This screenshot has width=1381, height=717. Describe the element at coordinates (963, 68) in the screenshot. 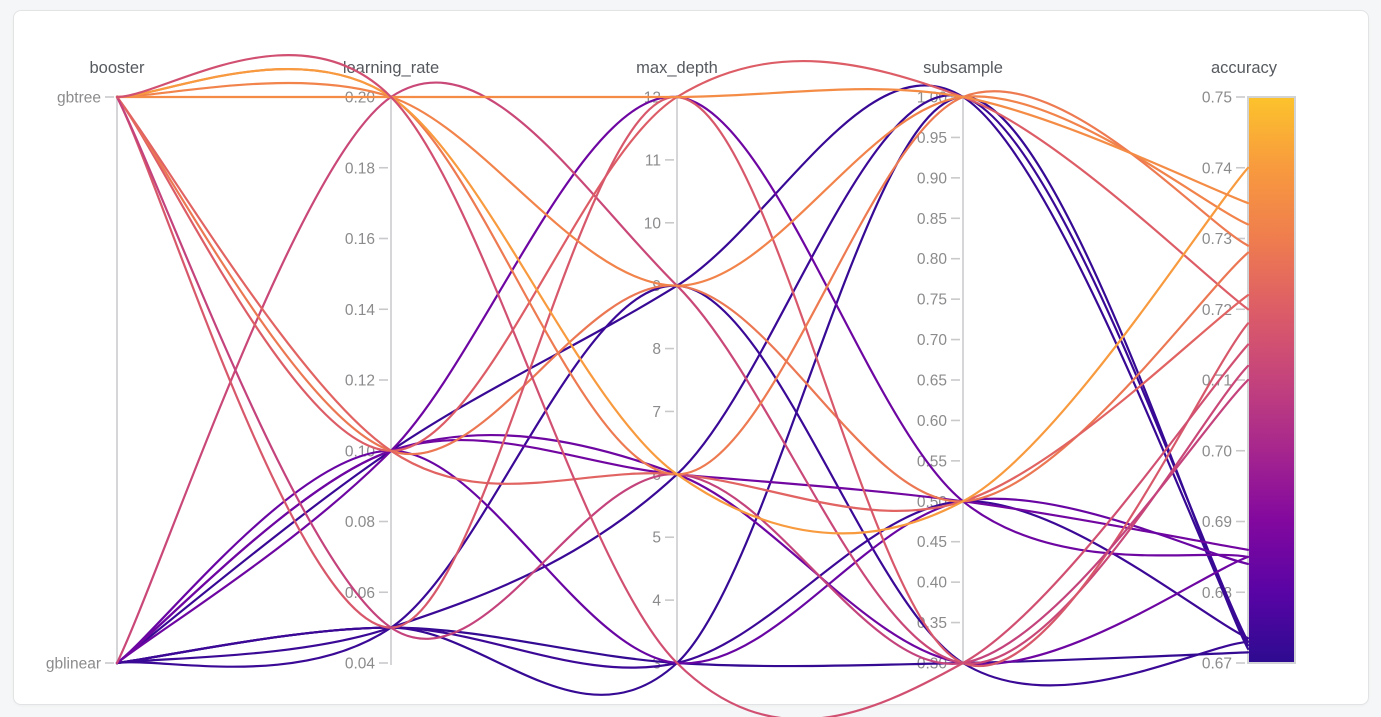

I see `axis-title-subsample: subsample` at that location.